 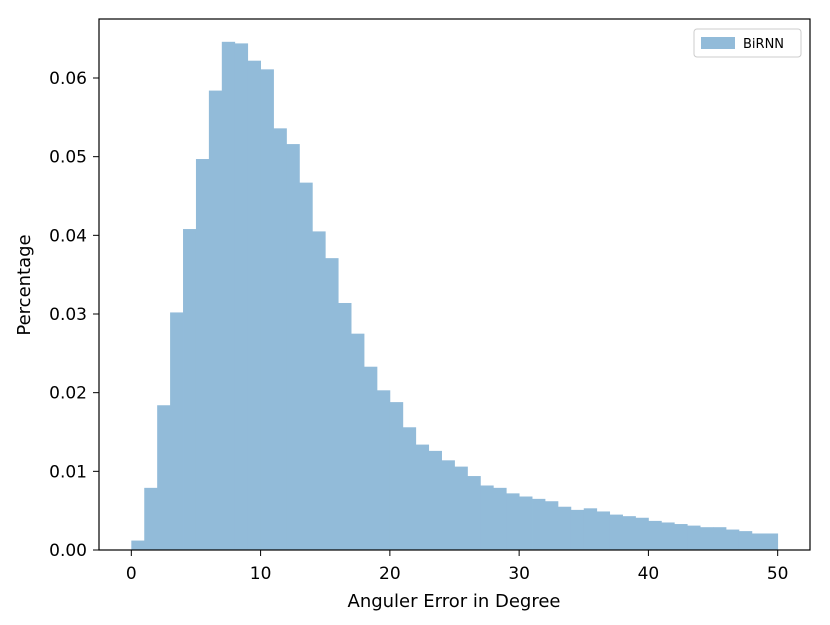 What do you see at coordinates (519, 574) in the screenshot?
I see `x-tick-label: 30` at bounding box center [519, 574].